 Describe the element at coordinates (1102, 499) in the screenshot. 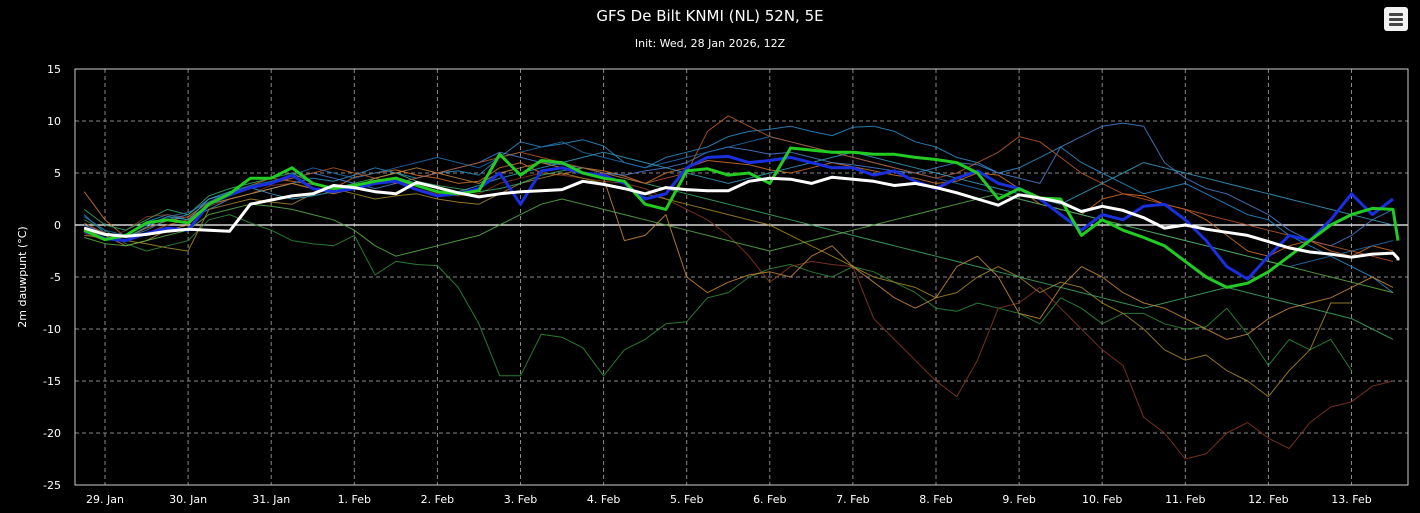

I see `x-tick-label: 10. Feb` at that location.